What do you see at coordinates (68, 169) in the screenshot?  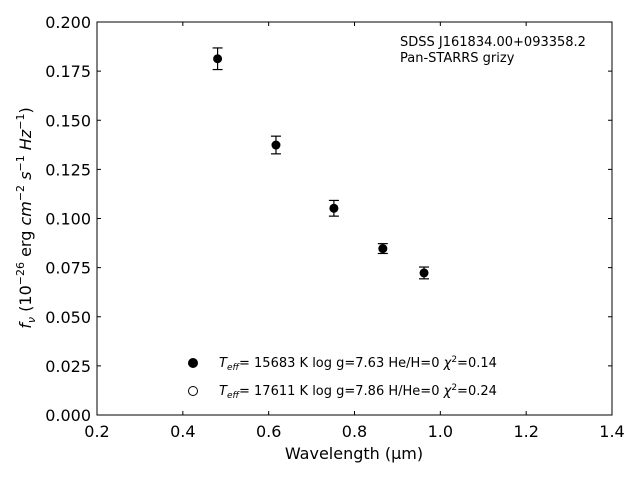 I see `y-tick-label: 0.125` at bounding box center [68, 169].